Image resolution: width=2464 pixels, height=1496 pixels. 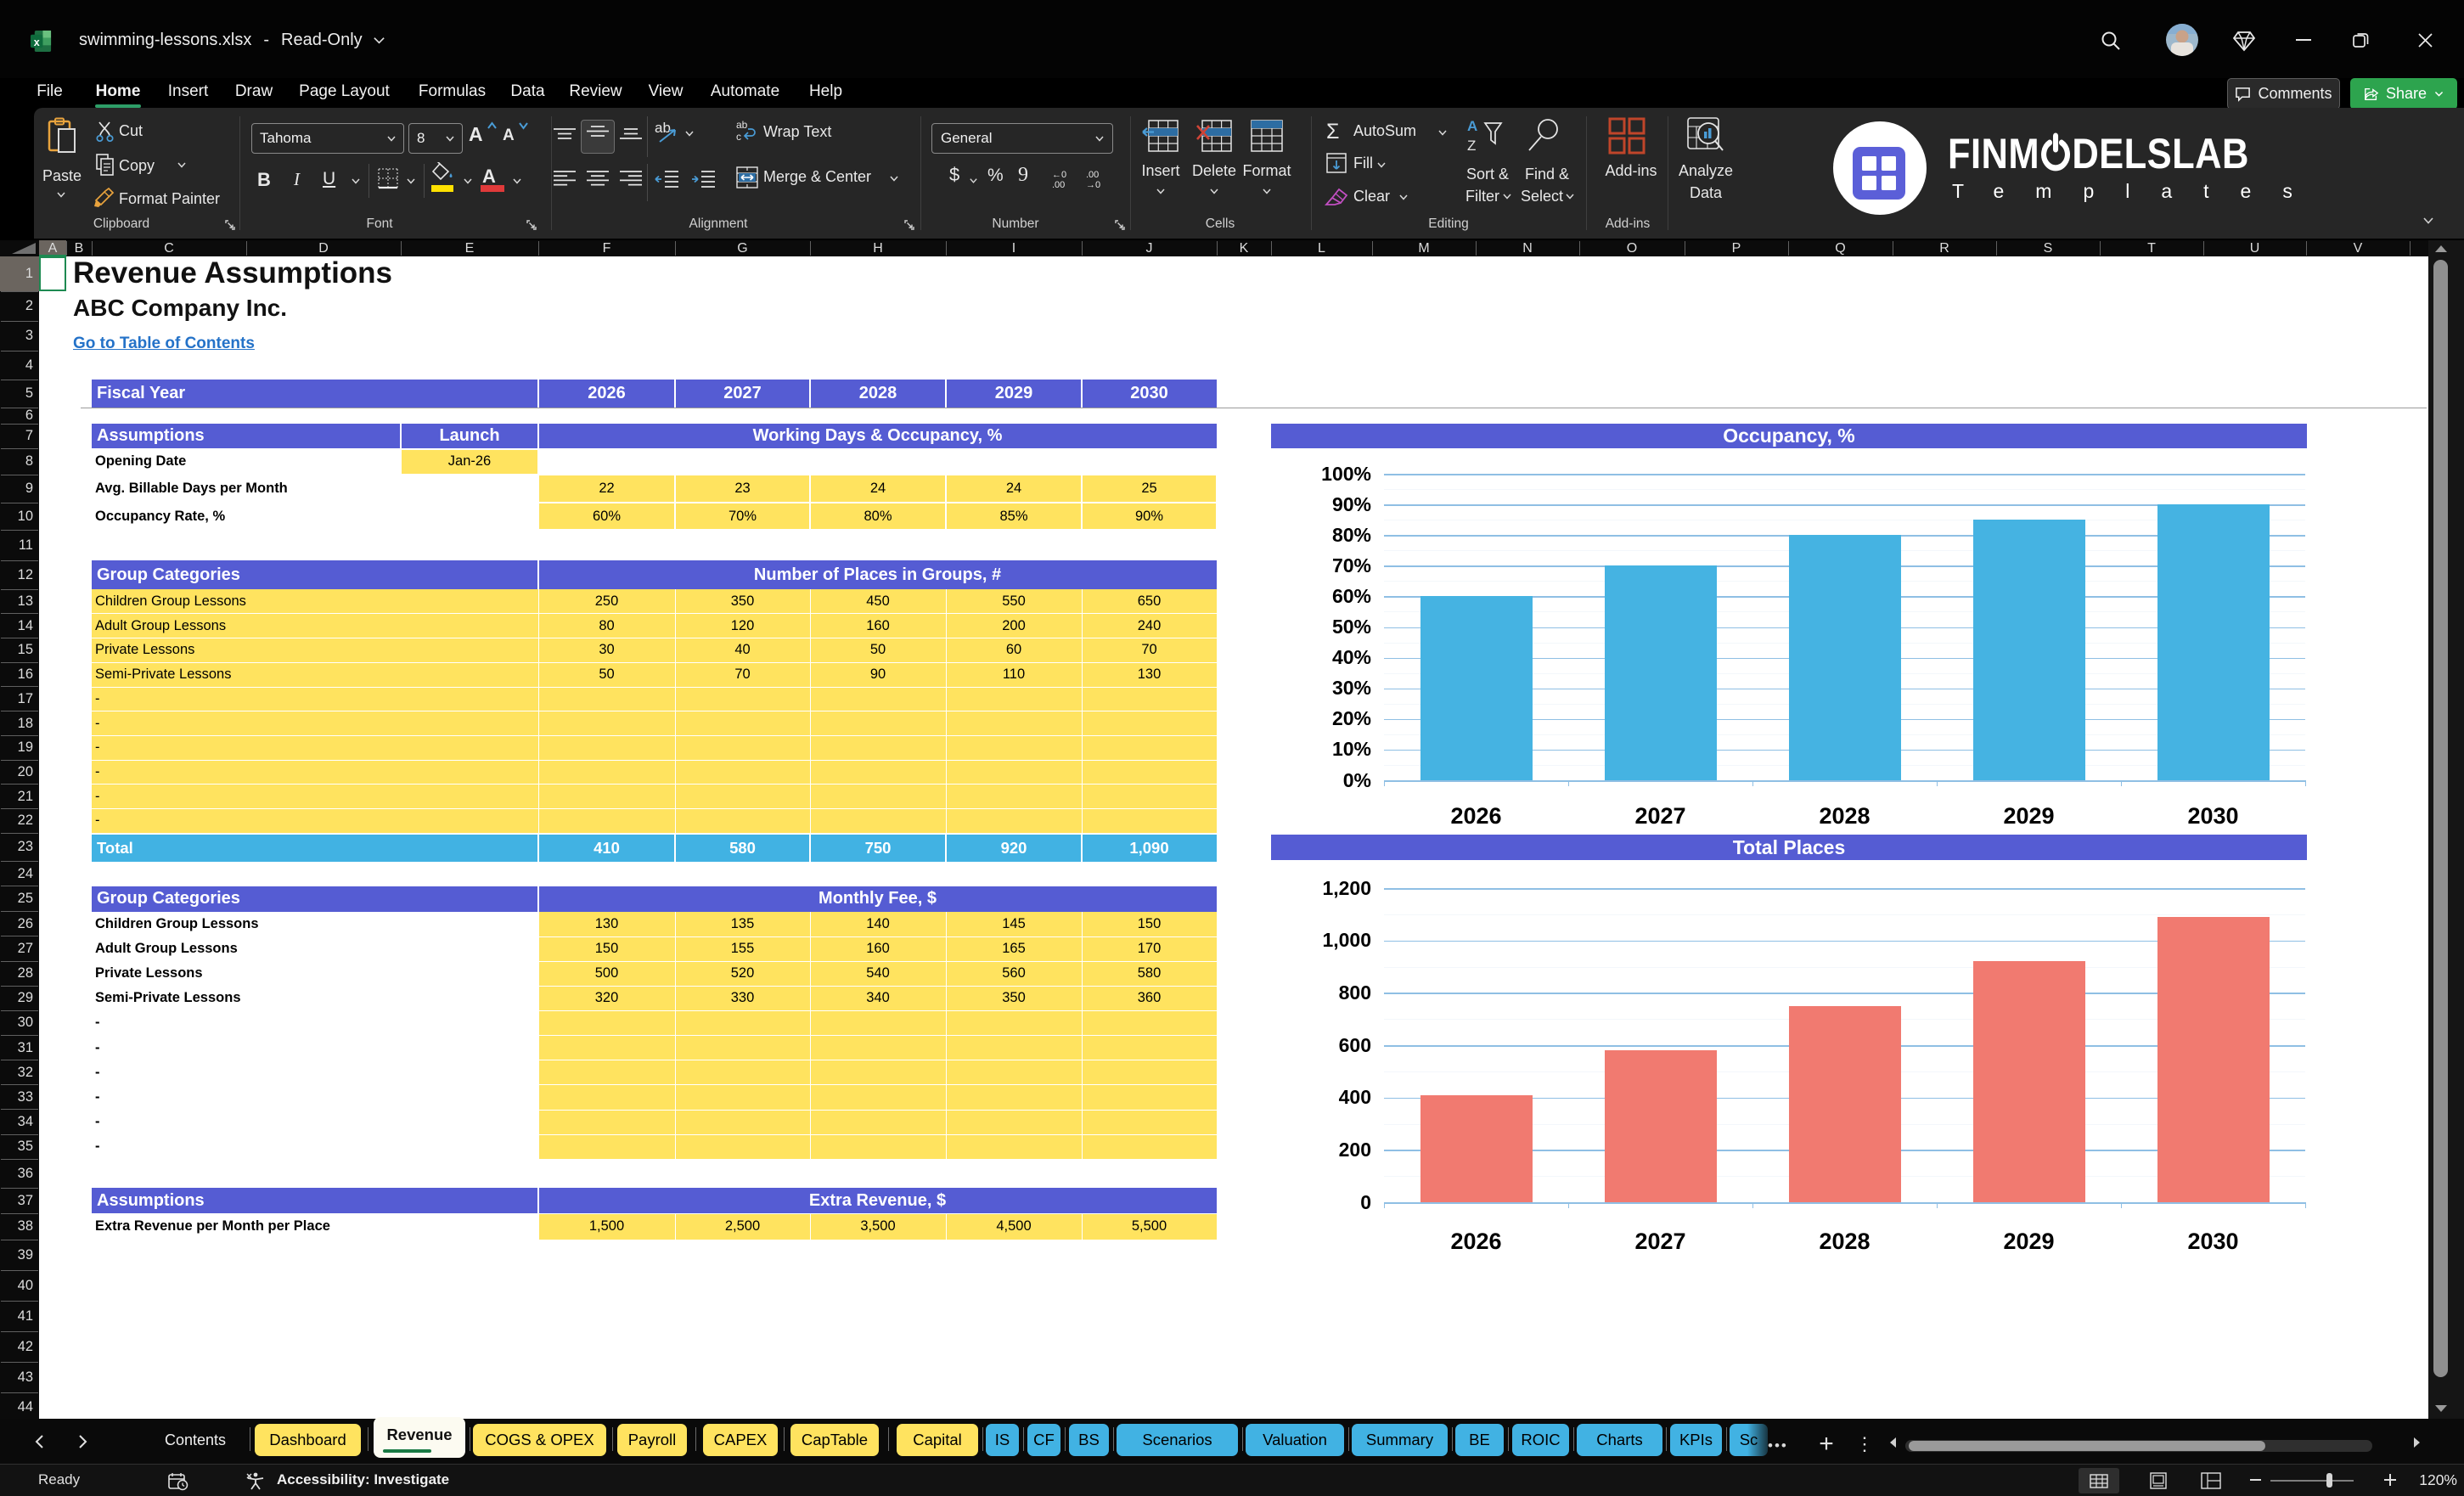 I want to click on svg-text: Z, so click(x=1471, y=146).